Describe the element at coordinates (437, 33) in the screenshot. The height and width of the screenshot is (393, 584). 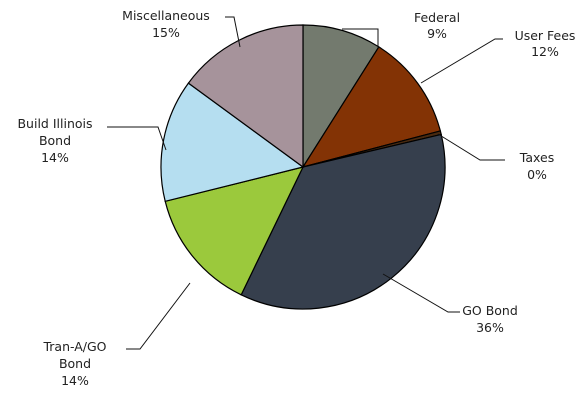
I see `label-federal-percent: 9%` at that location.